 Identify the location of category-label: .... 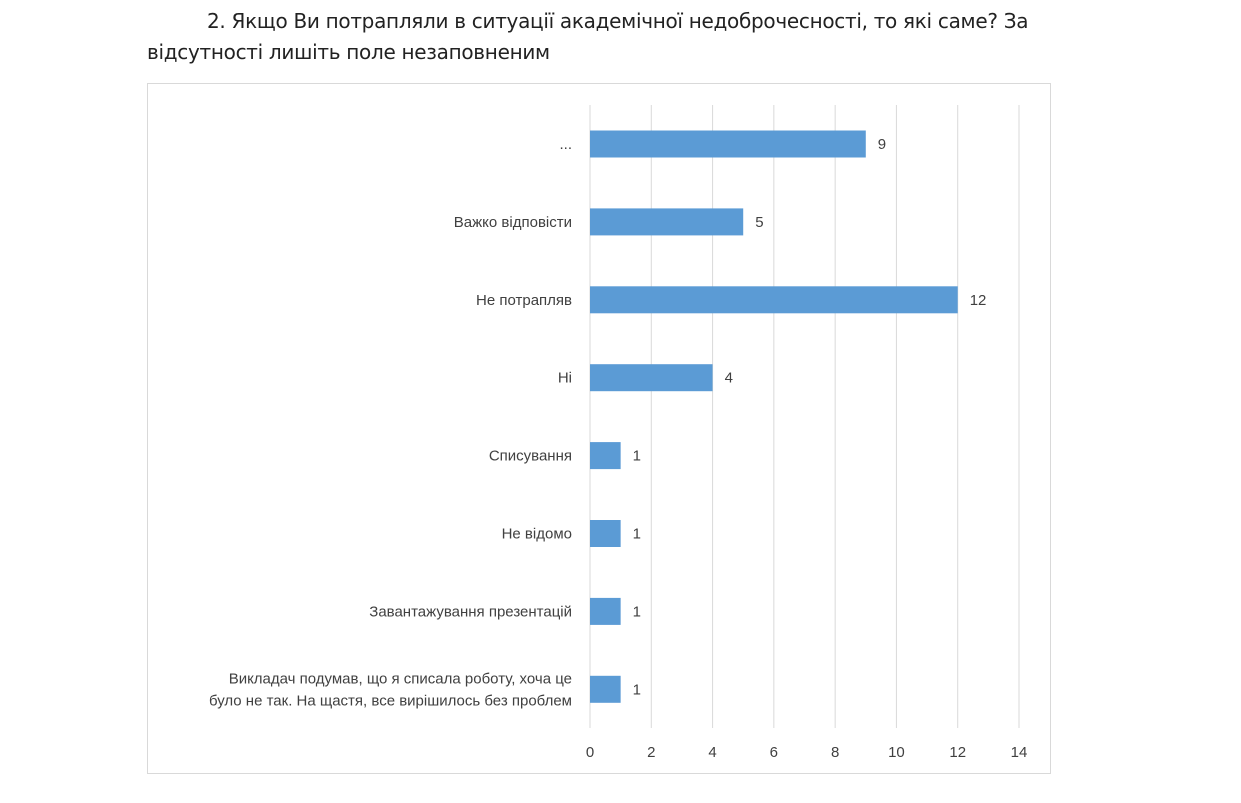
(565, 144).